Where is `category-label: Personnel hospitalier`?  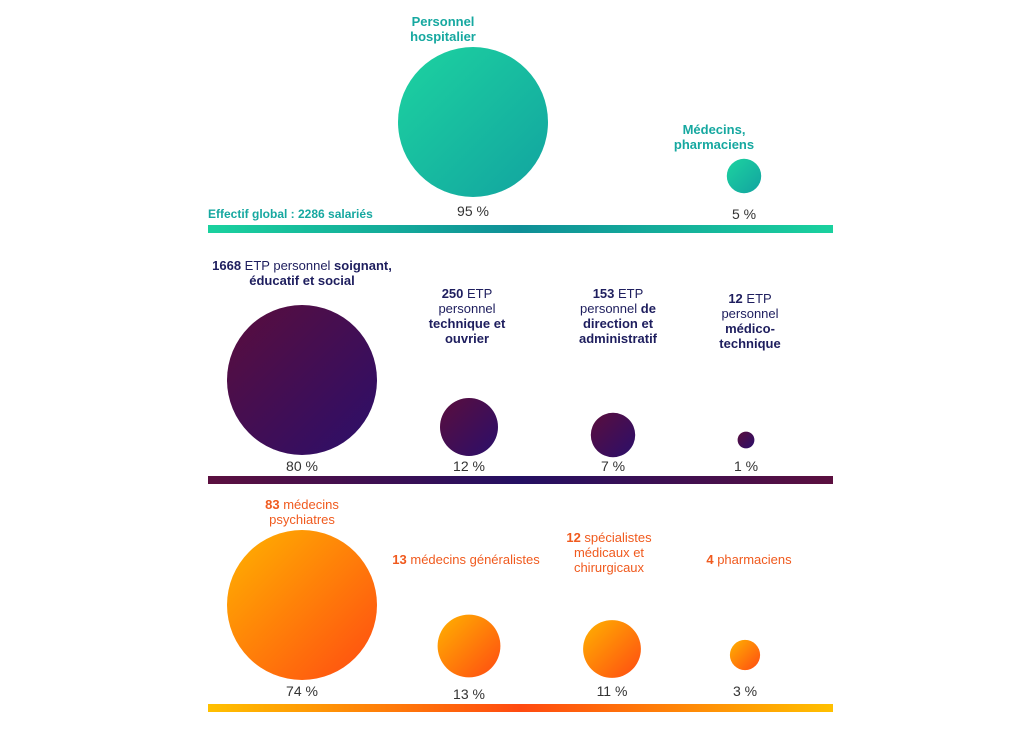
category-label: Personnel hospitalier is located at coordinates (443, 29).